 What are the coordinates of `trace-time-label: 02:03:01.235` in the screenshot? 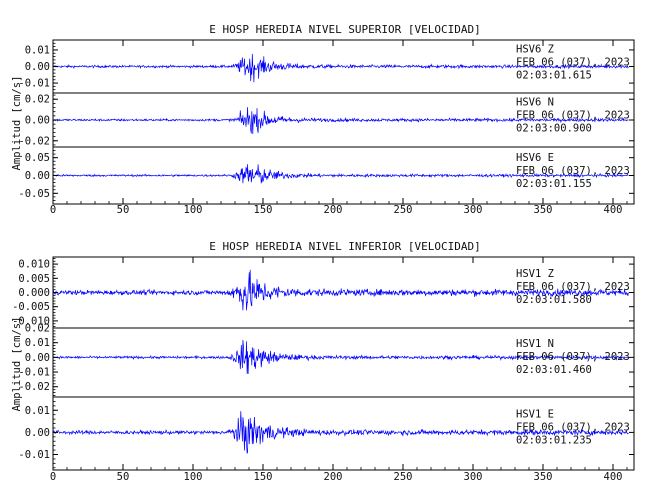 It's located at (554, 441).